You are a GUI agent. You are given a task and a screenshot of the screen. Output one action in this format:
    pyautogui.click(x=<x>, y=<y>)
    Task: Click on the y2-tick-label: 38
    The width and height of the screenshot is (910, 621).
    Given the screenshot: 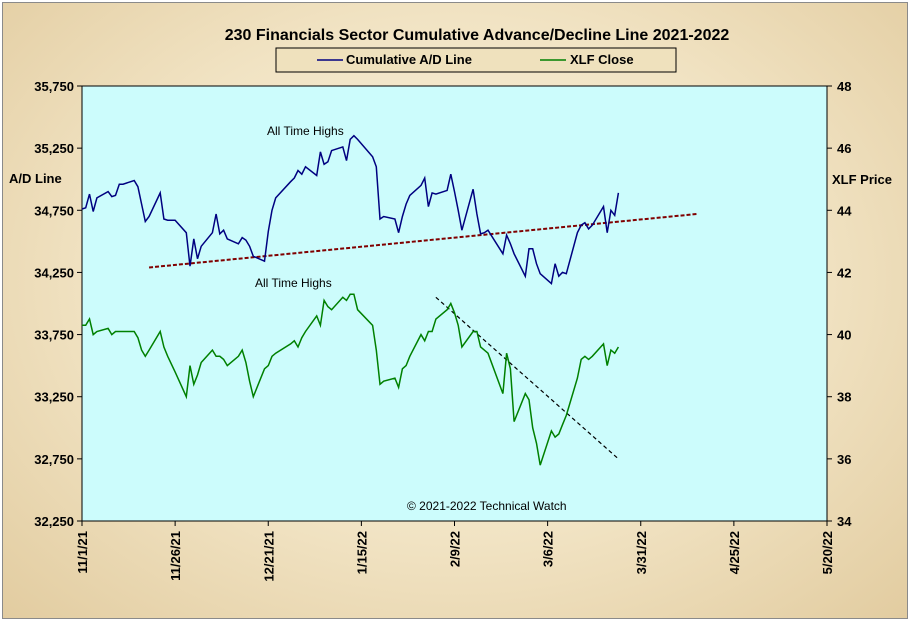 What is the action you would take?
    pyautogui.click(x=844, y=397)
    